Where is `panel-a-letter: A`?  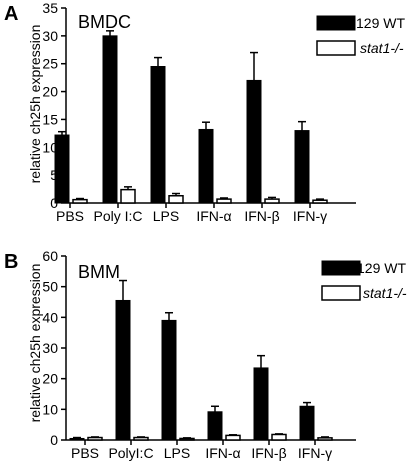
panel-a-letter: A is located at coordinates (11, 14).